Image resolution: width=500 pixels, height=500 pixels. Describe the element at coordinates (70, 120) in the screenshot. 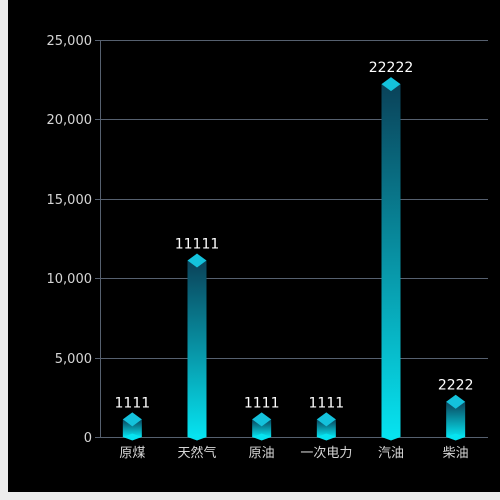

I see `y-tick-label: 20,000` at that location.